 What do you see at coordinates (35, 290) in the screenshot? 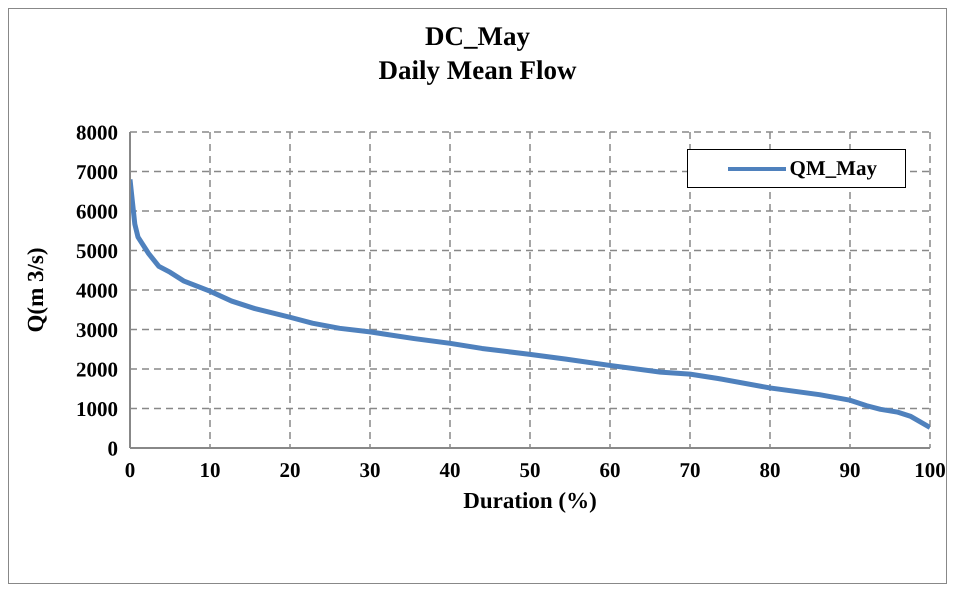
I see `y-axis-title: Q(m 3/s)` at bounding box center [35, 290].